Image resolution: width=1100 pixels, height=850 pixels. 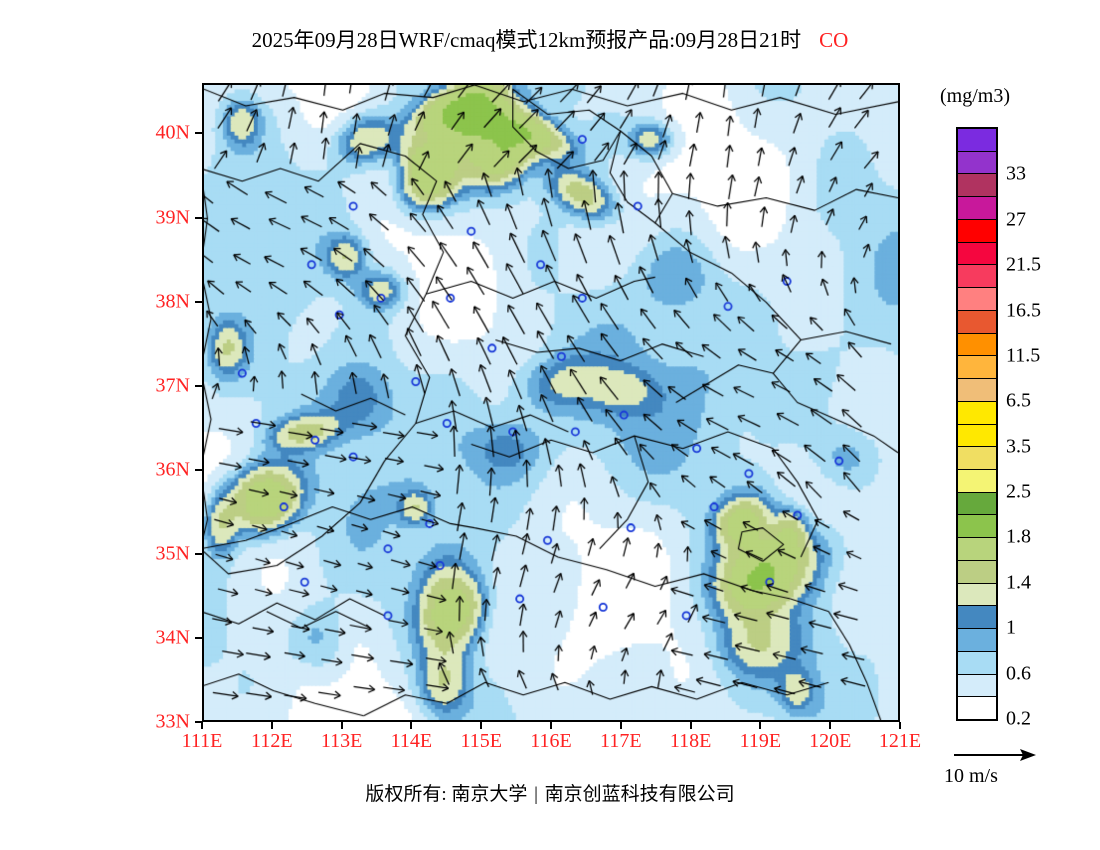 What do you see at coordinates (198, 469) in the screenshot?
I see `y-axis-tick-36N` at bounding box center [198, 469].